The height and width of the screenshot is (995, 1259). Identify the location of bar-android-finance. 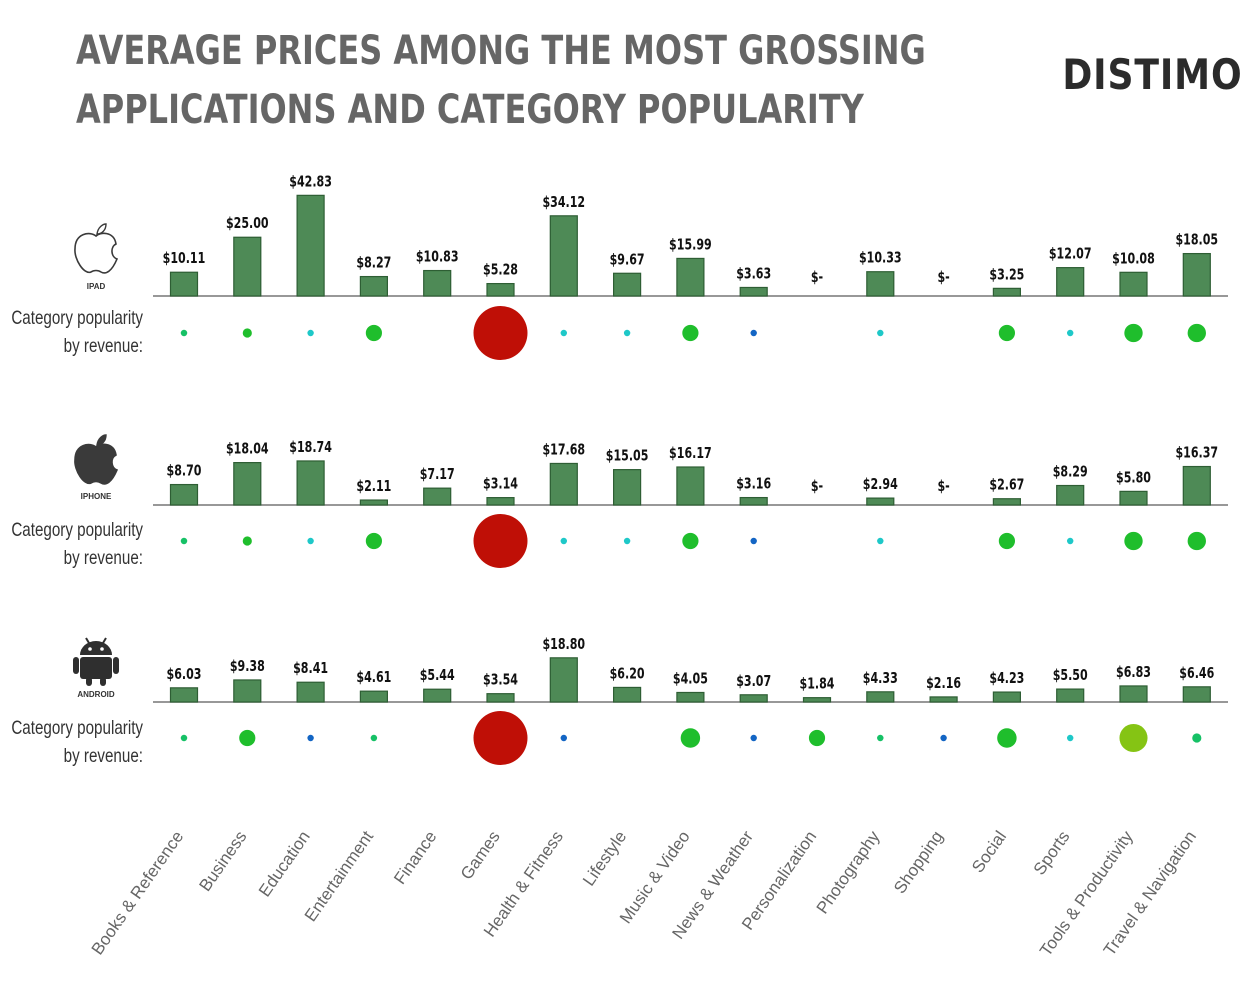
(437, 695).